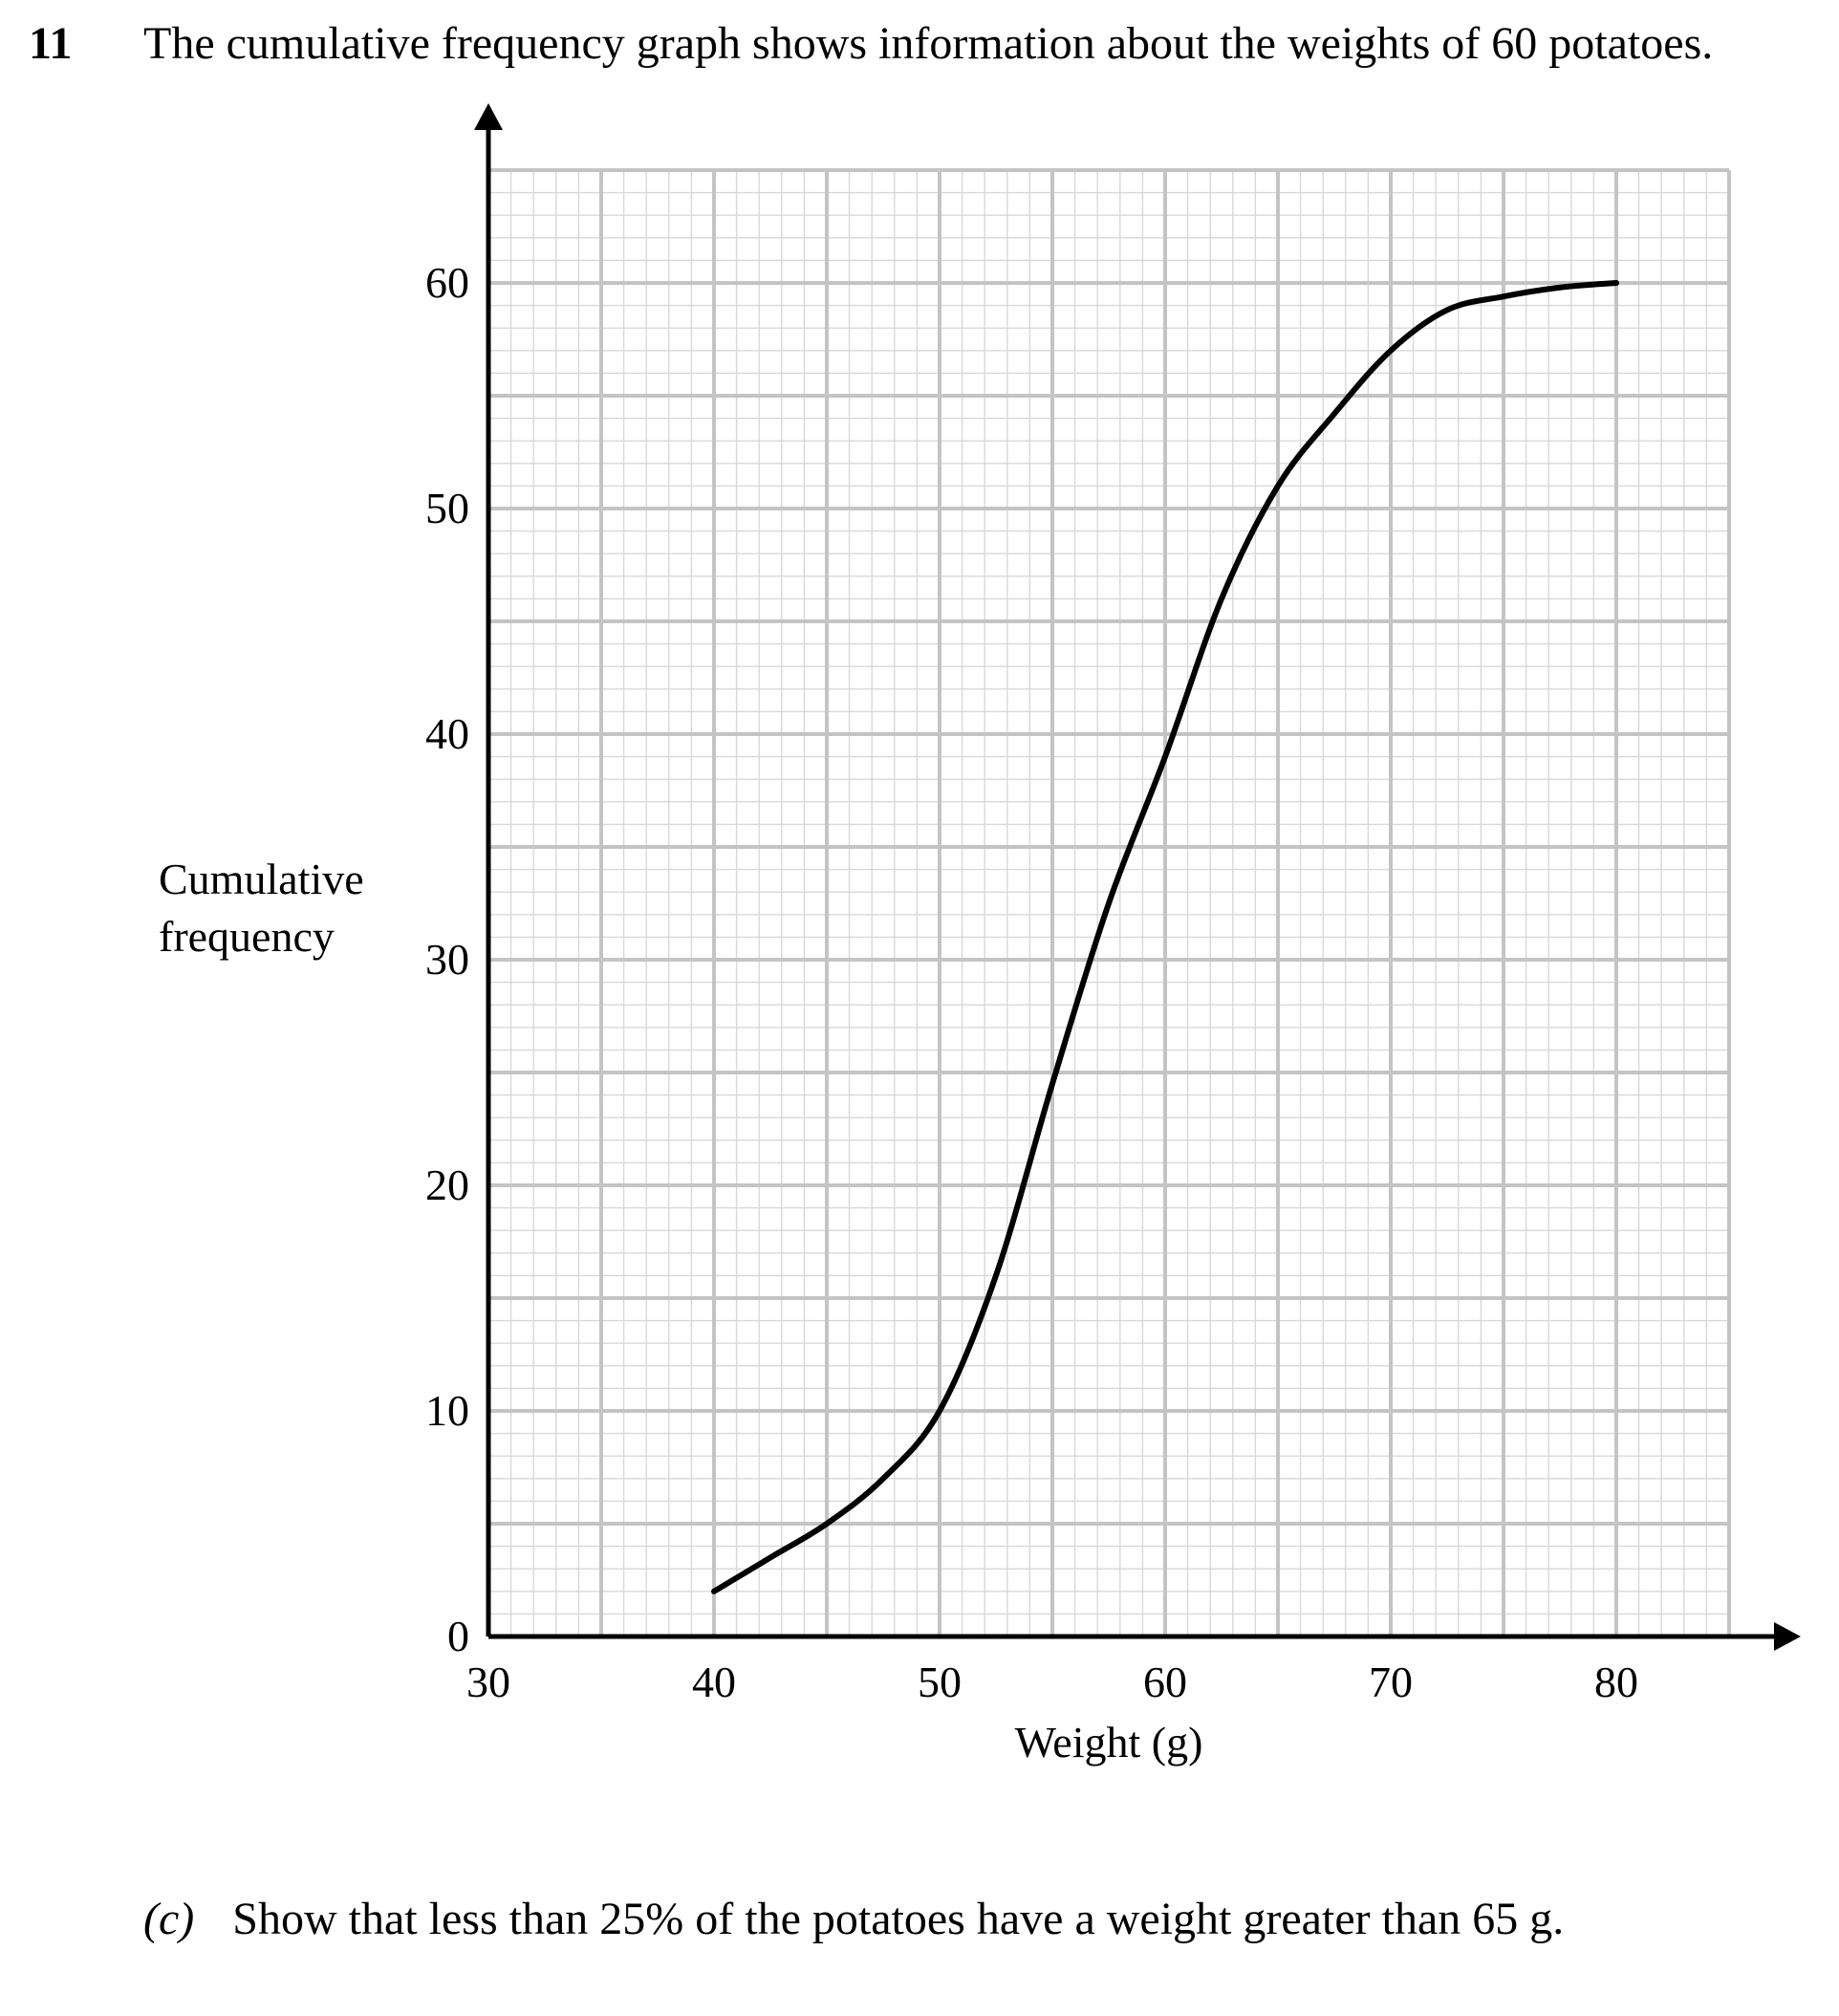  I want to click on question-number: 11, so click(51, 43).